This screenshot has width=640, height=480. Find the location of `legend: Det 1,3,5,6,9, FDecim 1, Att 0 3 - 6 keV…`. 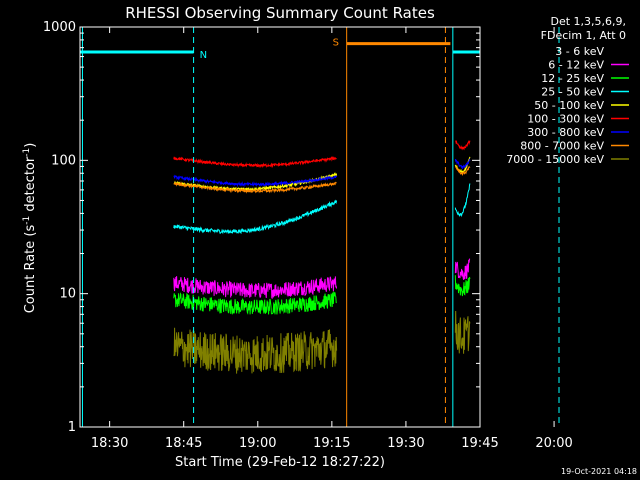

legend: Det 1,3,5,6,9, FDecim 1, Att 0 3 - 6 keV… is located at coordinates (567, 90).